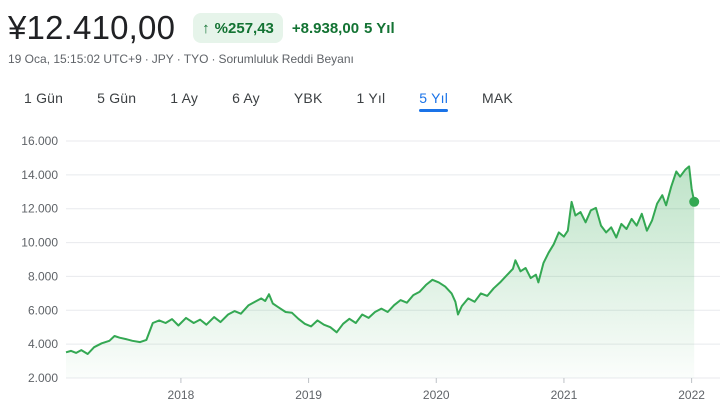  Describe the element at coordinates (308, 98) in the screenshot. I see `tab-ytd: YBK` at that location.